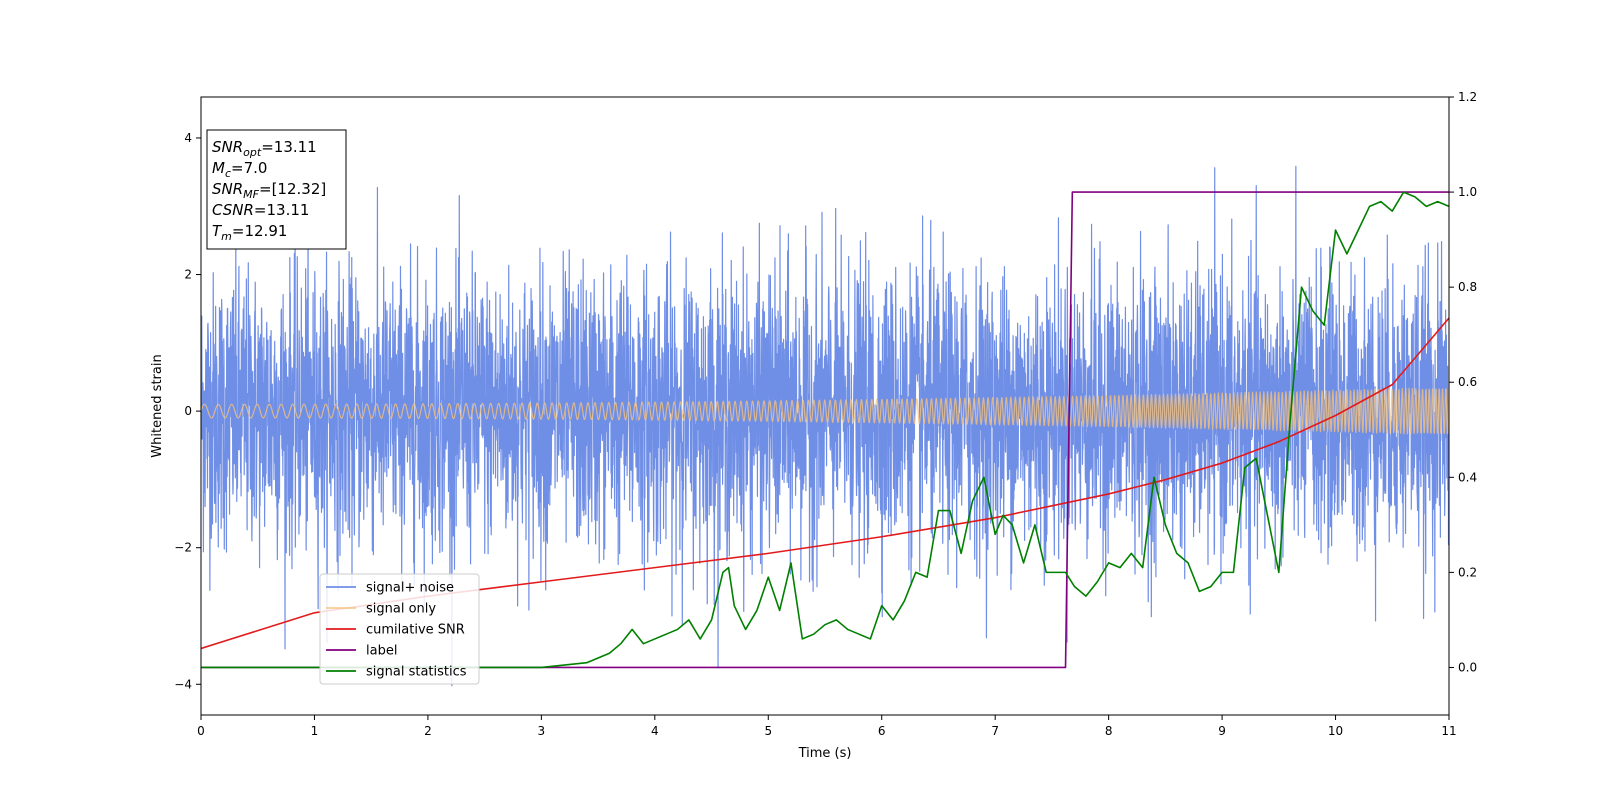  Describe the element at coordinates (825, 753) in the screenshot. I see `x-axis-label: Time (s)` at that location.